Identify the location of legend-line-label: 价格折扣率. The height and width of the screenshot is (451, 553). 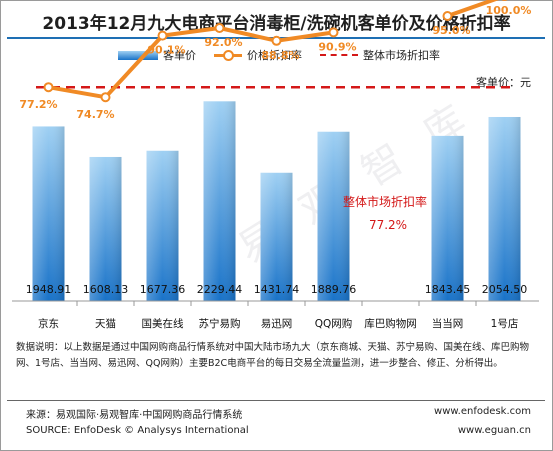
(274, 55).